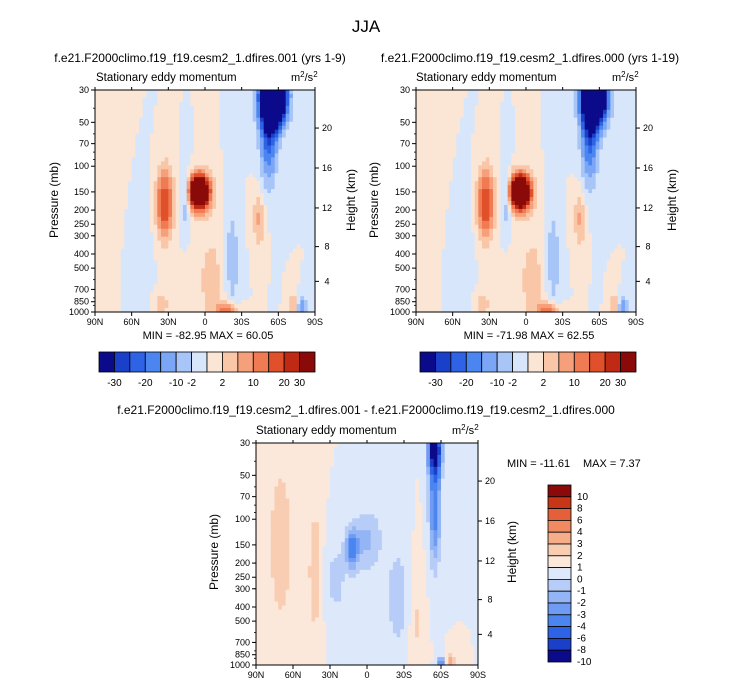 The image size is (732, 689). Describe the element at coordinates (106, 362) in the screenshot. I see `panel-1-colorbar-swatch` at that location.